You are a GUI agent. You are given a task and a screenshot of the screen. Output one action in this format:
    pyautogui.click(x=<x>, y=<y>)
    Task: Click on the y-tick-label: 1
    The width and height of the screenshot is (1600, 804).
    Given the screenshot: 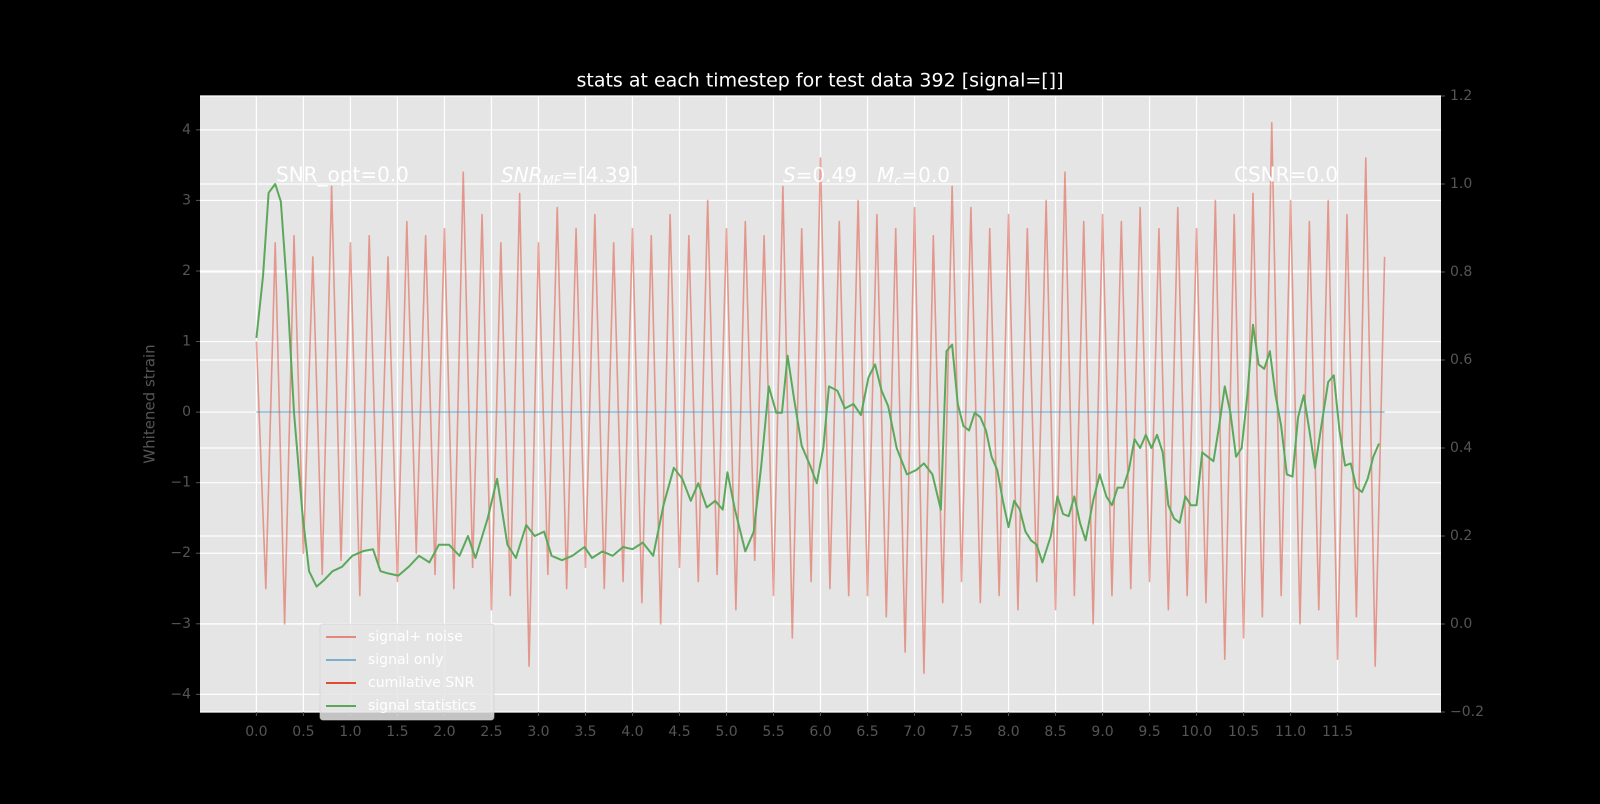 What is the action you would take?
    pyautogui.click(x=186, y=342)
    